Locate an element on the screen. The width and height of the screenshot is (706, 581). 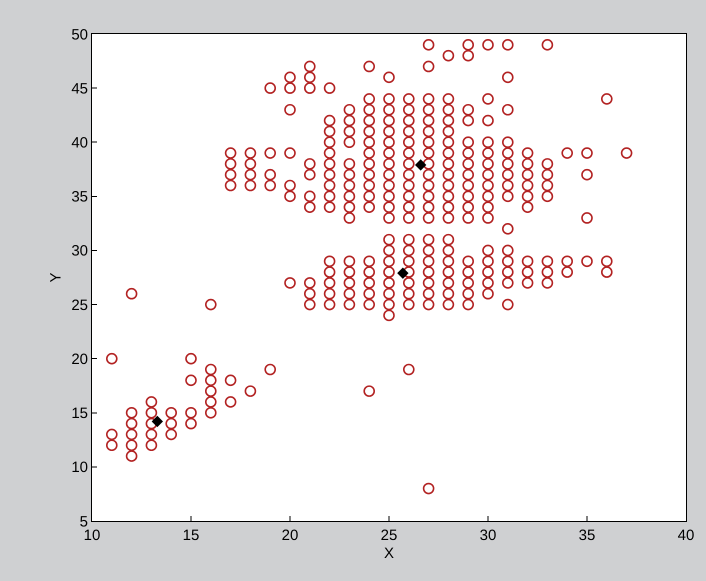
y-tick-label: 45 is located at coordinates (79, 89).